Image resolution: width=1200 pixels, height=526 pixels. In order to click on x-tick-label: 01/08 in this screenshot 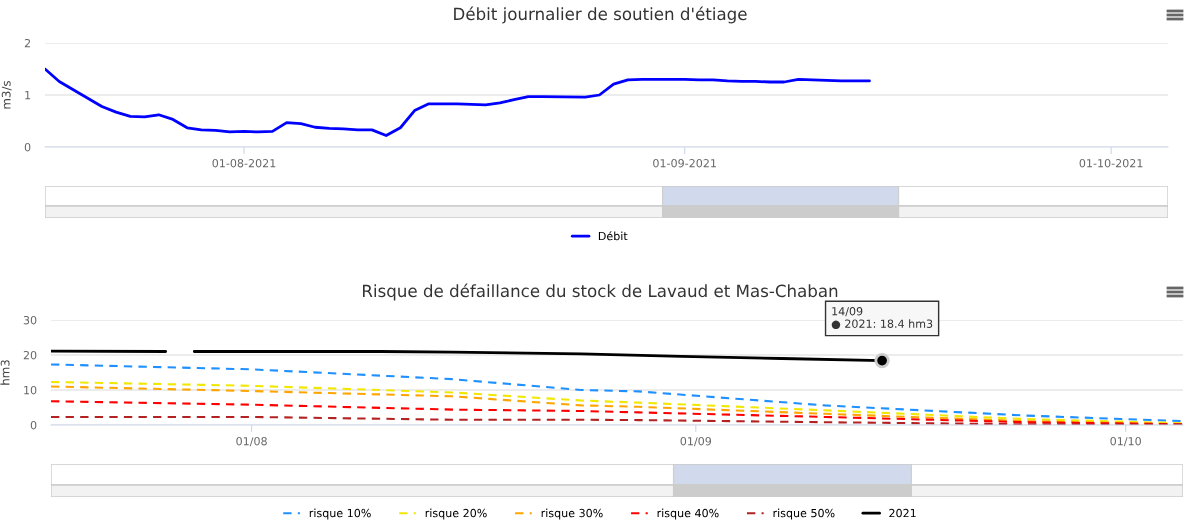, I will do `click(251, 442)`.